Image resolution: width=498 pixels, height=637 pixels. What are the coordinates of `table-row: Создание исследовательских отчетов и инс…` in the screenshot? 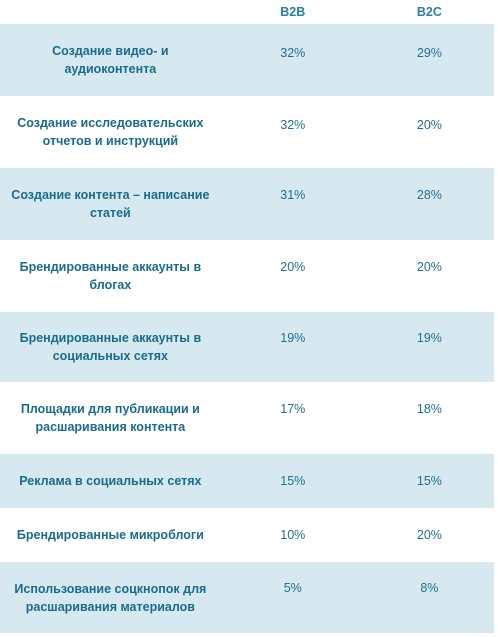 It's located at (247, 132).